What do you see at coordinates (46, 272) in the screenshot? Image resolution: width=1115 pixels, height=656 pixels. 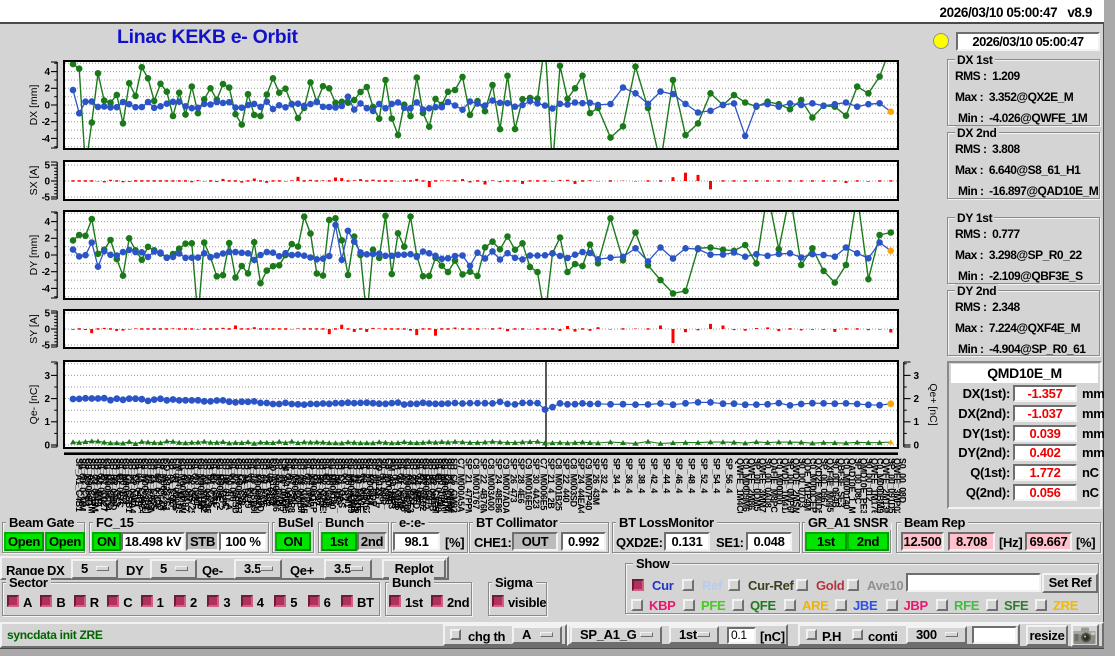 I see `svg-text: -2` at bounding box center [46, 272].